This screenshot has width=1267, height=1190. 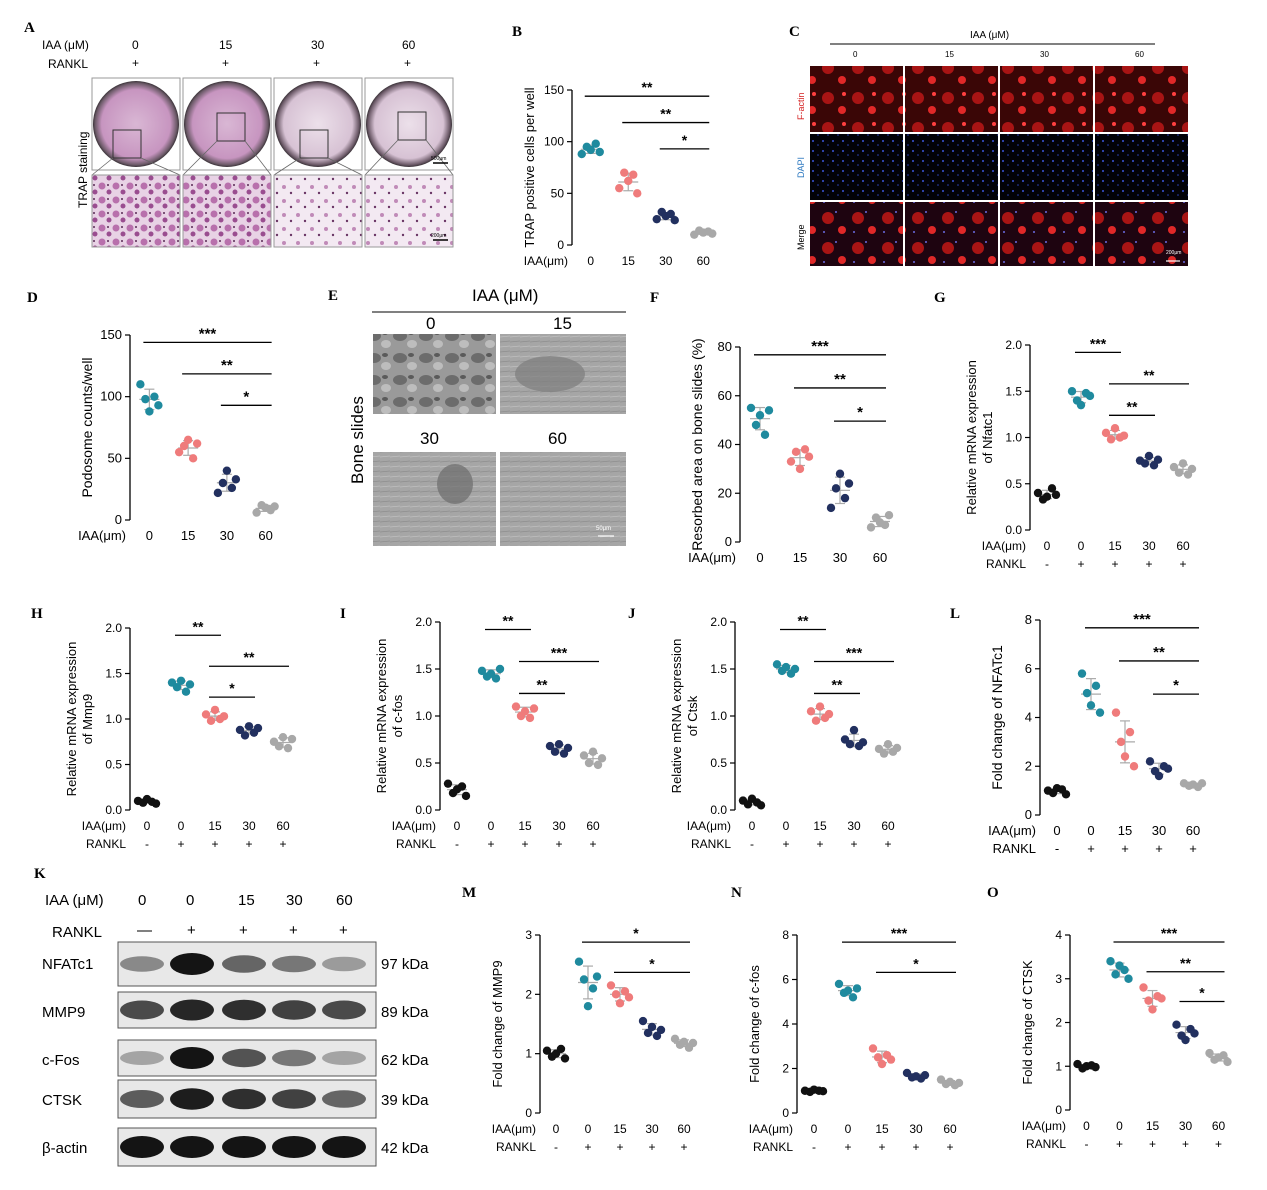 What do you see at coordinates (1142, 619) in the screenshot?
I see `chart-l-sig-label-0: ***` at bounding box center [1142, 619].